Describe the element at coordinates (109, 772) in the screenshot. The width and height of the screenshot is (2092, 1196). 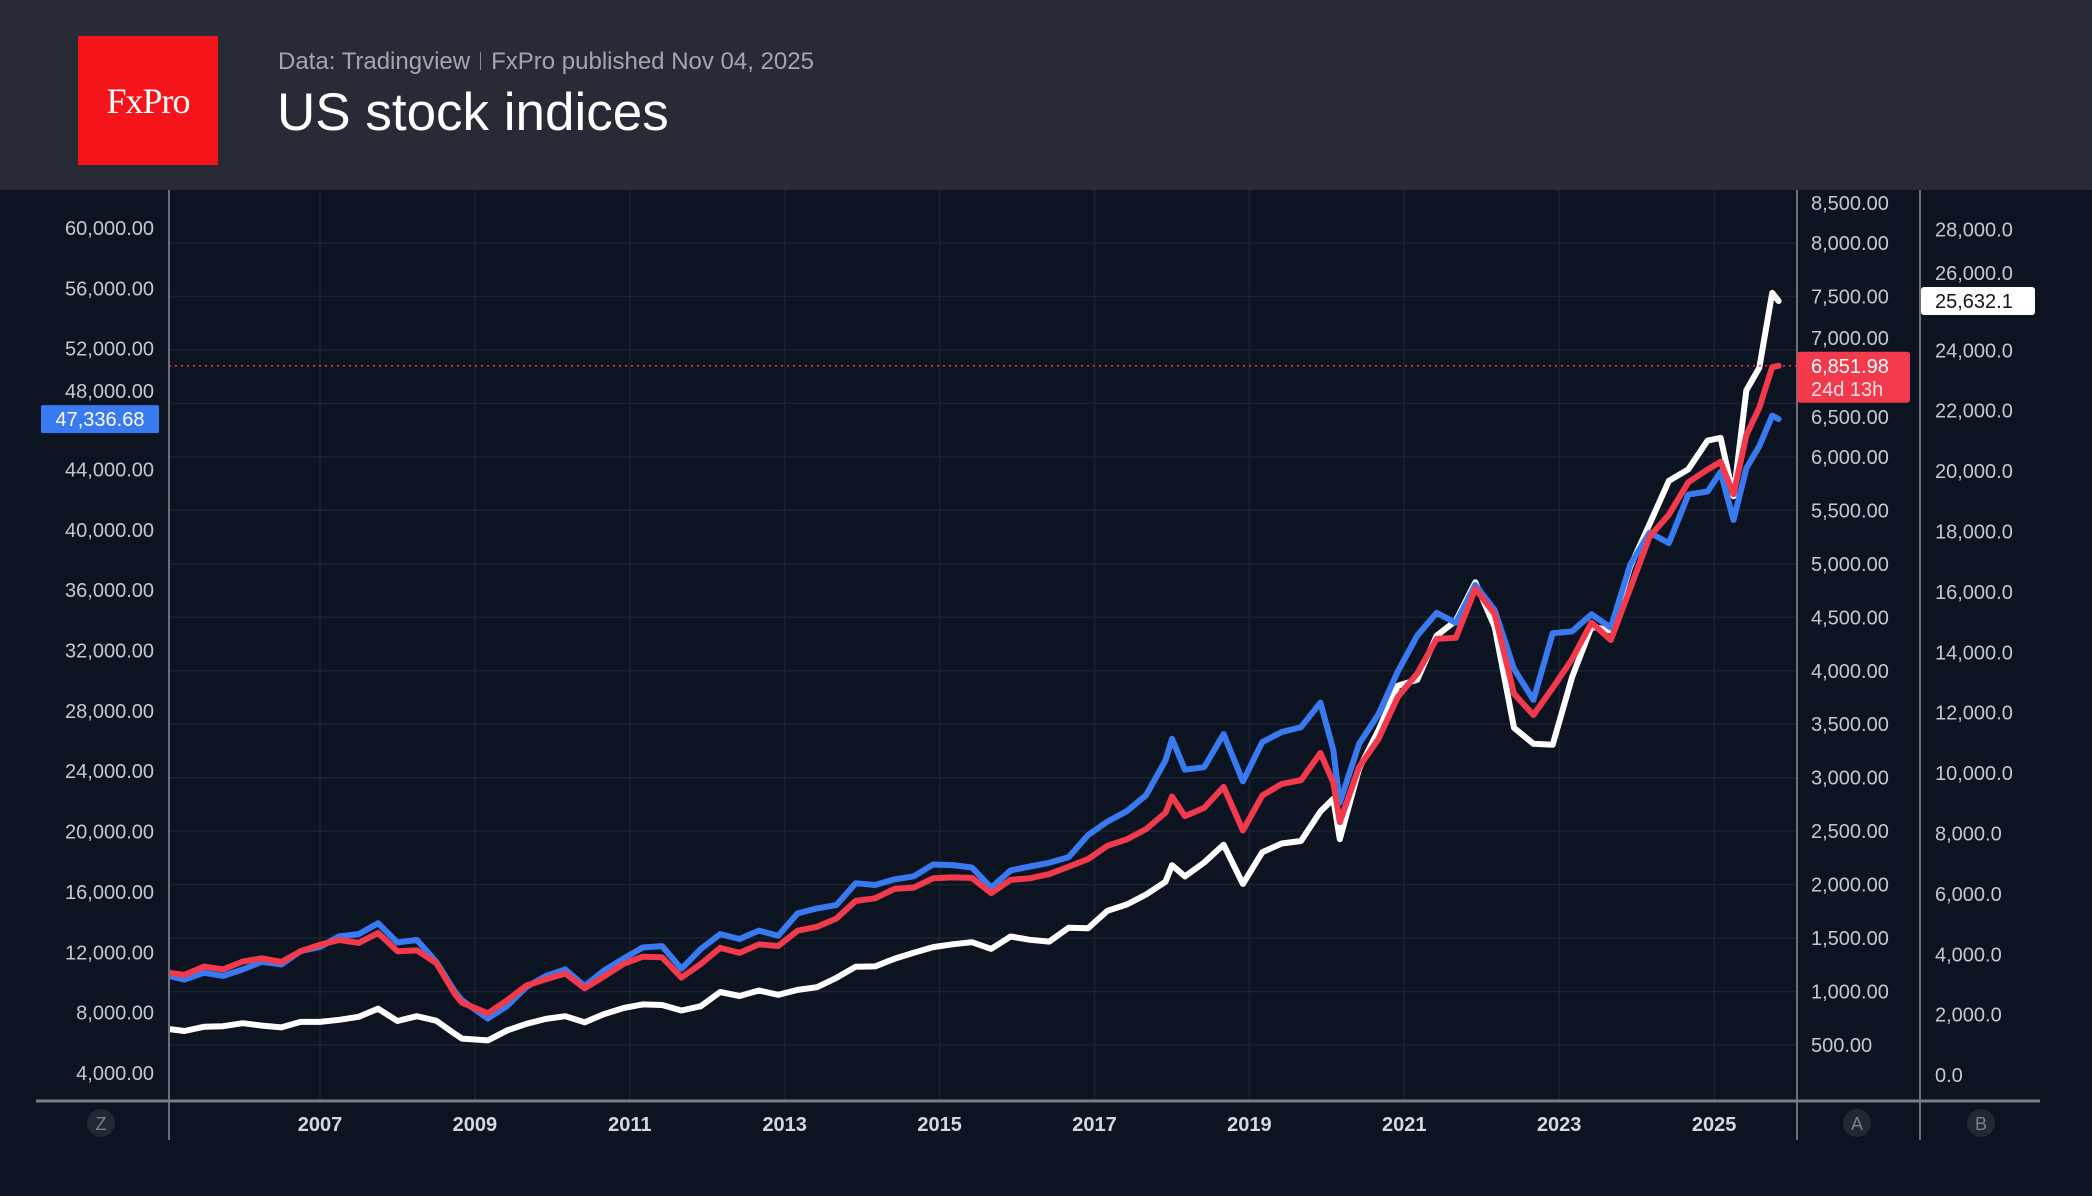
I see `left-axis-tick: 24,000.00` at that location.